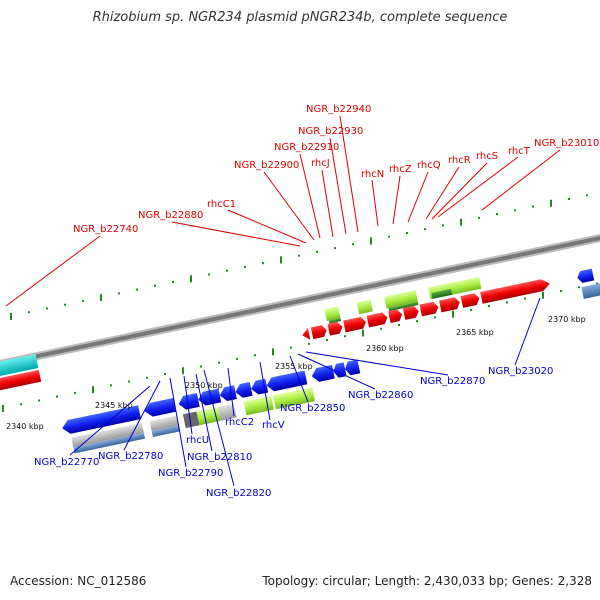  Describe the element at coordinates (190, 473) in the screenshot. I see `label-ngr-b22790: NGR_b22790` at that location.